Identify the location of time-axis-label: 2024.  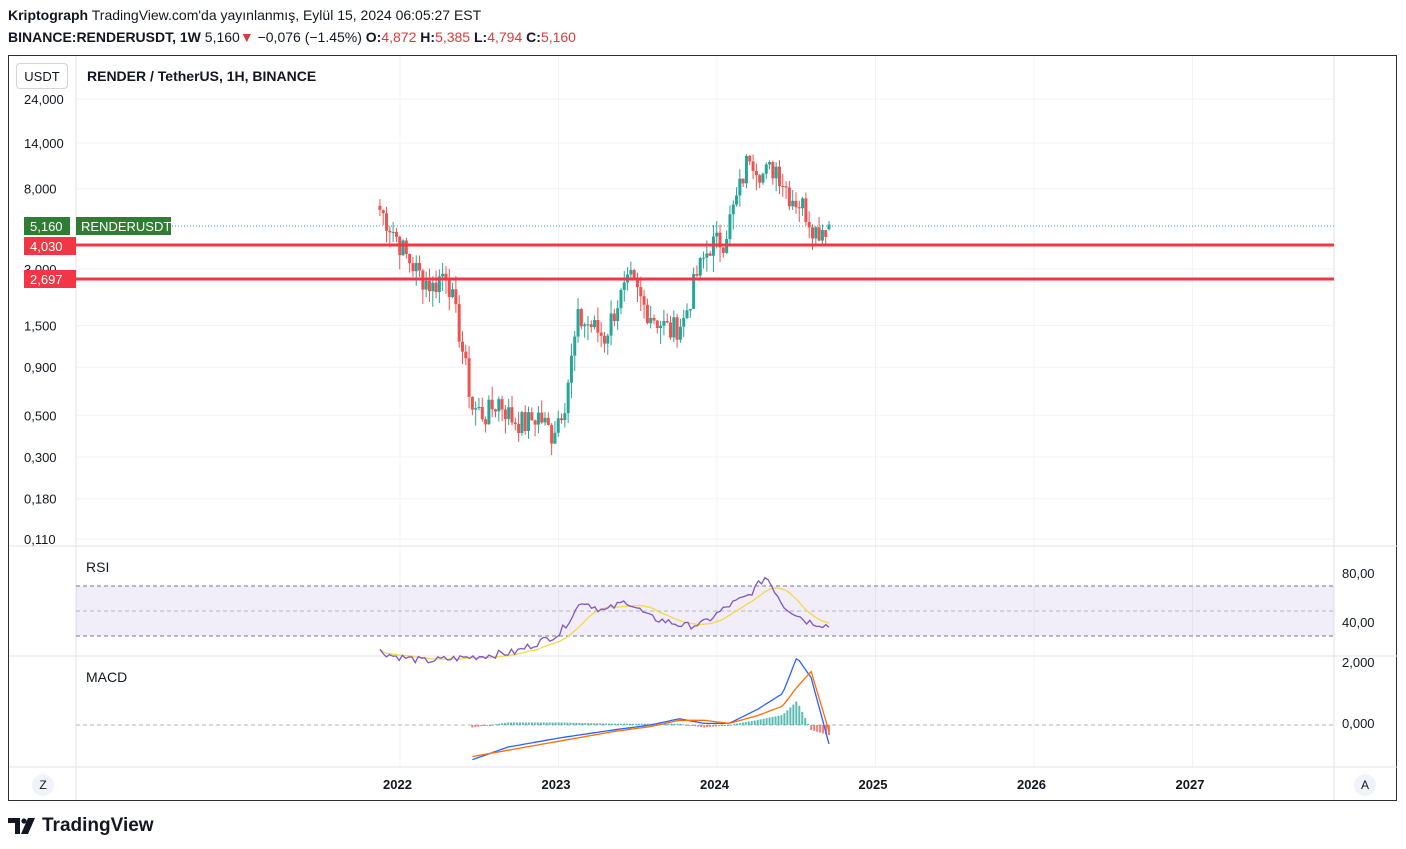
(715, 784).